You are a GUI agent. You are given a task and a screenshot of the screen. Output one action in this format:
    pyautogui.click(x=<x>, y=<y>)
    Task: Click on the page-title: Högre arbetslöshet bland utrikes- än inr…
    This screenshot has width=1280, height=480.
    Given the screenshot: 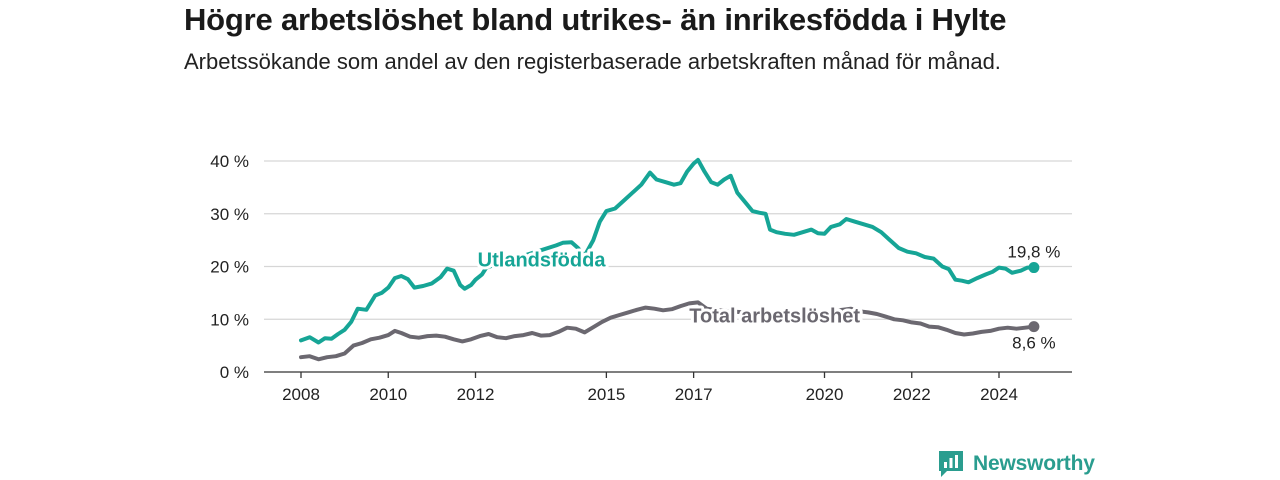 What is the action you would take?
    pyautogui.click(x=595, y=19)
    